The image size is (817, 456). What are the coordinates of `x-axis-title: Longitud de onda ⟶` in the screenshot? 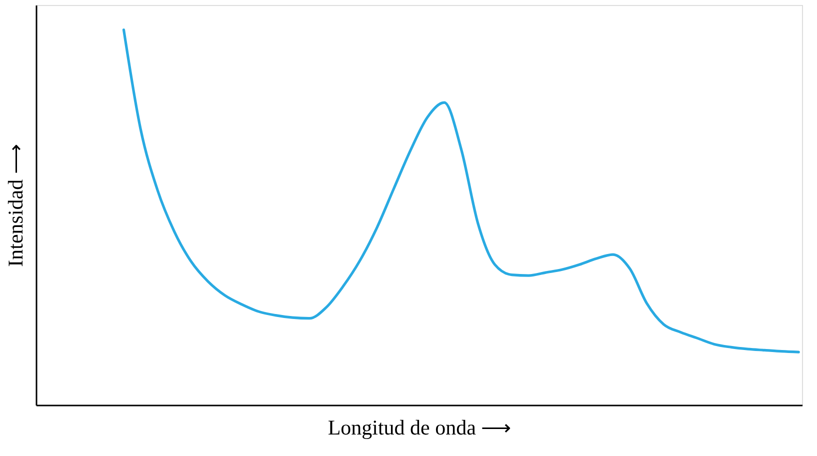 It's located at (420, 428).